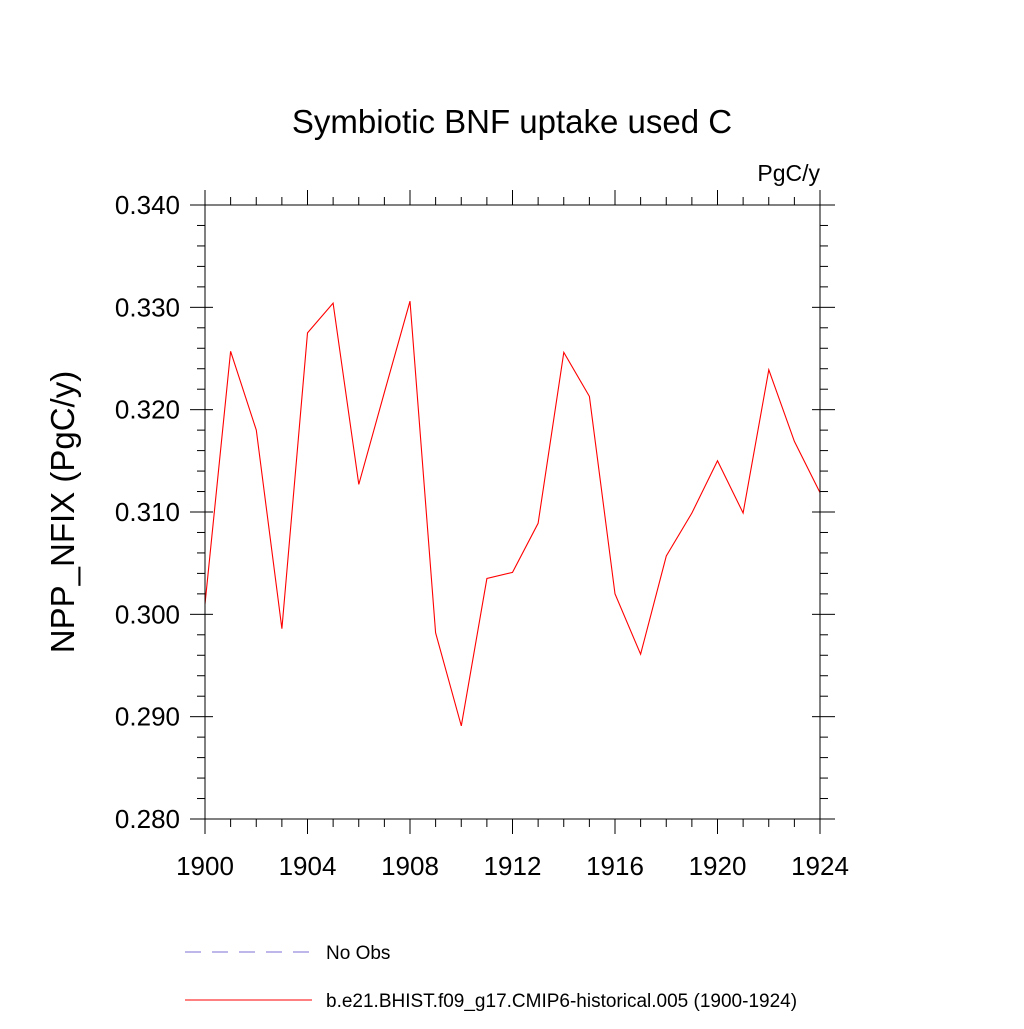  Describe the element at coordinates (147, 205) in the screenshot. I see `y-tick-label: 0.340` at that location.